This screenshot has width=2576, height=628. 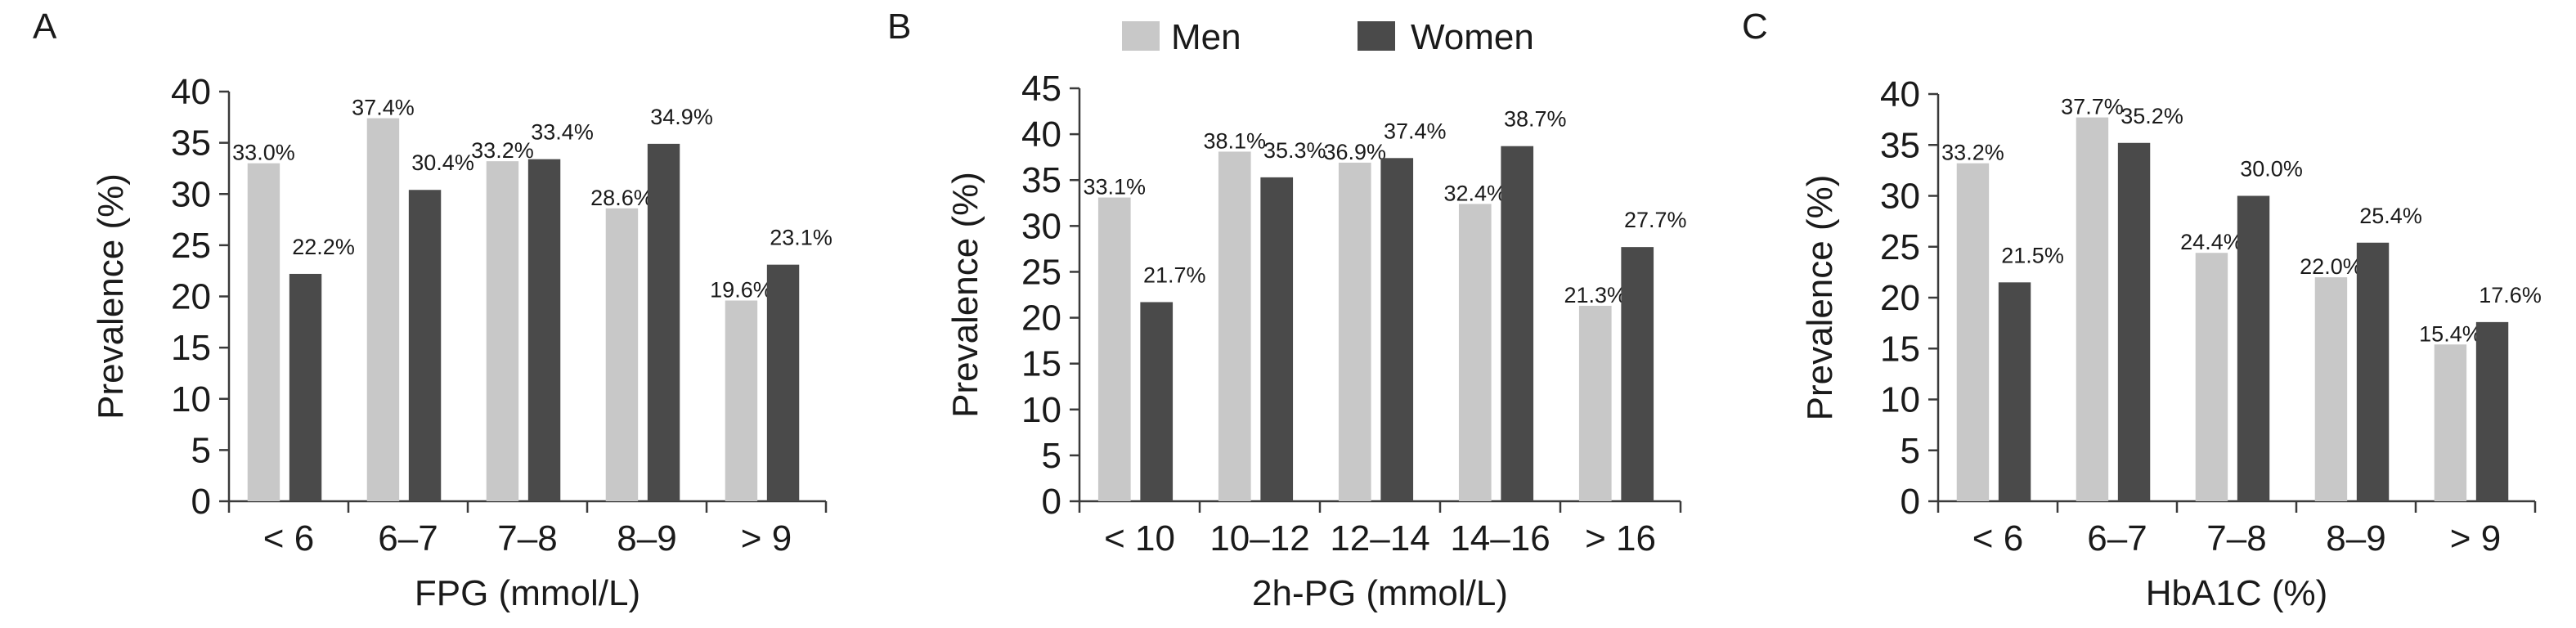 What do you see at coordinates (1472, 37) in the screenshot?
I see `legend-label-women: Women` at bounding box center [1472, 37].